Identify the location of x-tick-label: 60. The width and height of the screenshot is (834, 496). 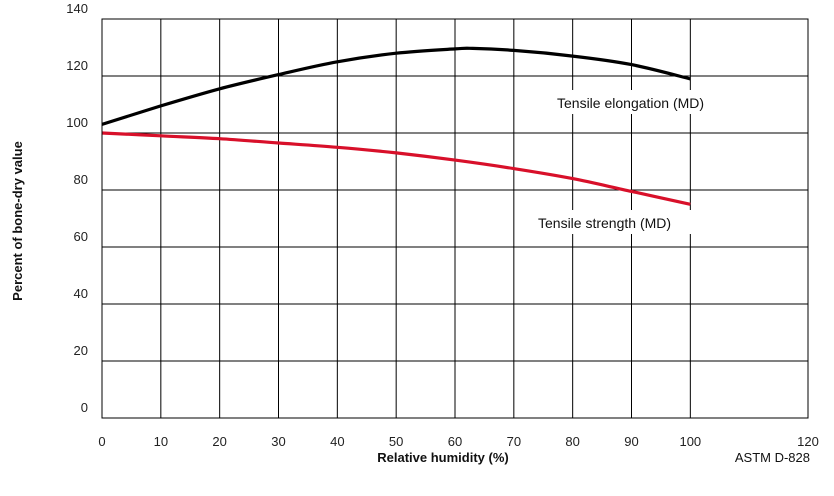
(455, 441).